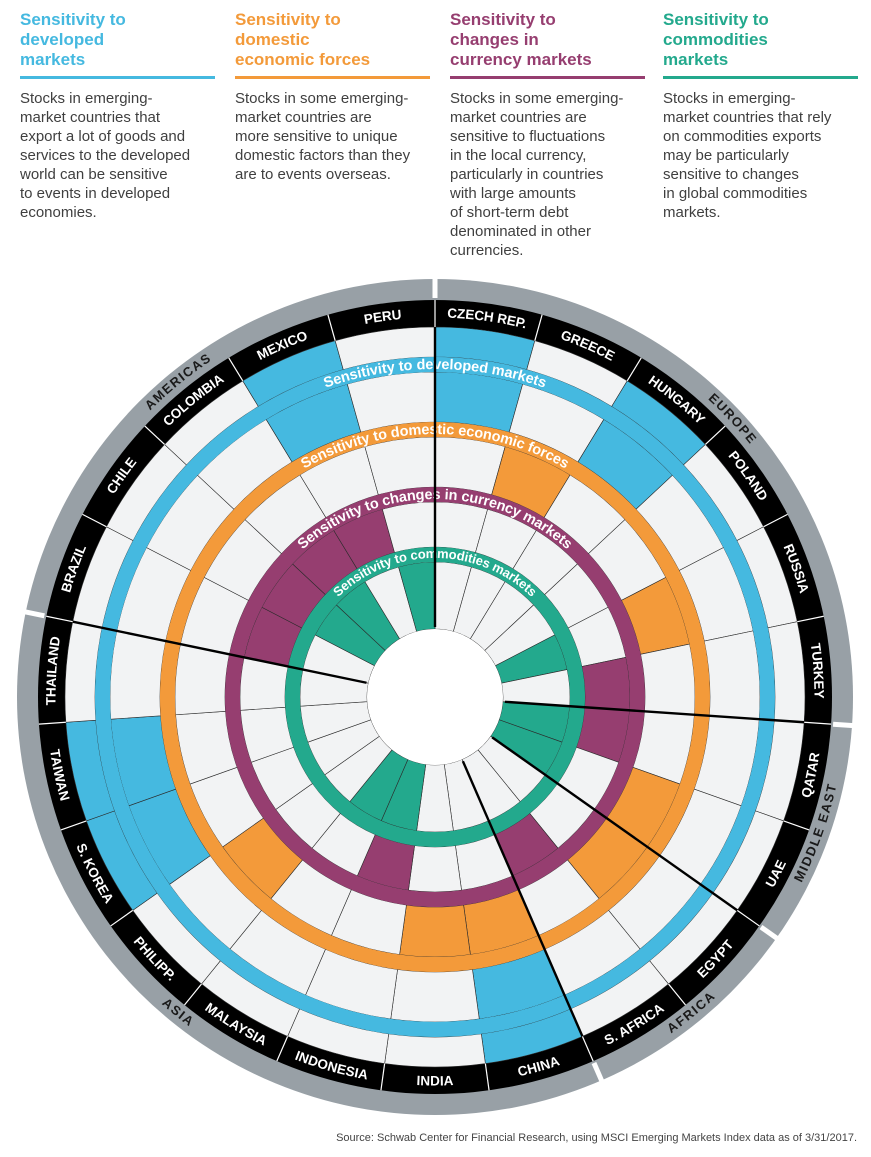  Describe the element at coordinates (715, 39) in the screenshot. I see `legend-title-line: commodities` at that location.